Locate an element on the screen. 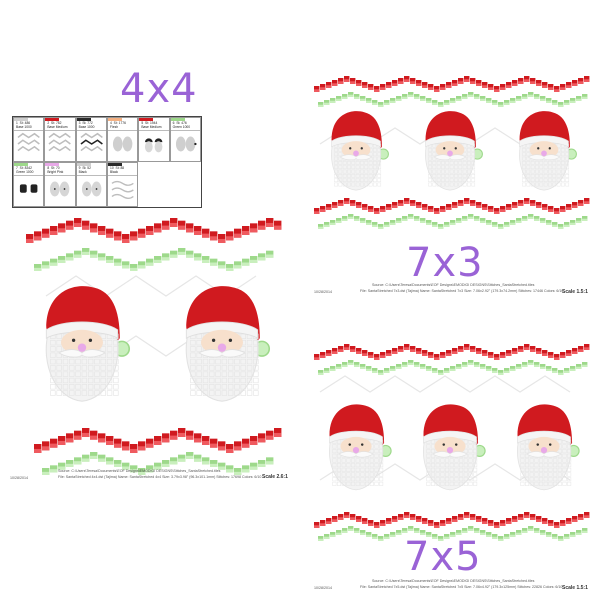 The height and width of the screenshot is (600, 600). santa-eye is located at coordinates (230, 340).